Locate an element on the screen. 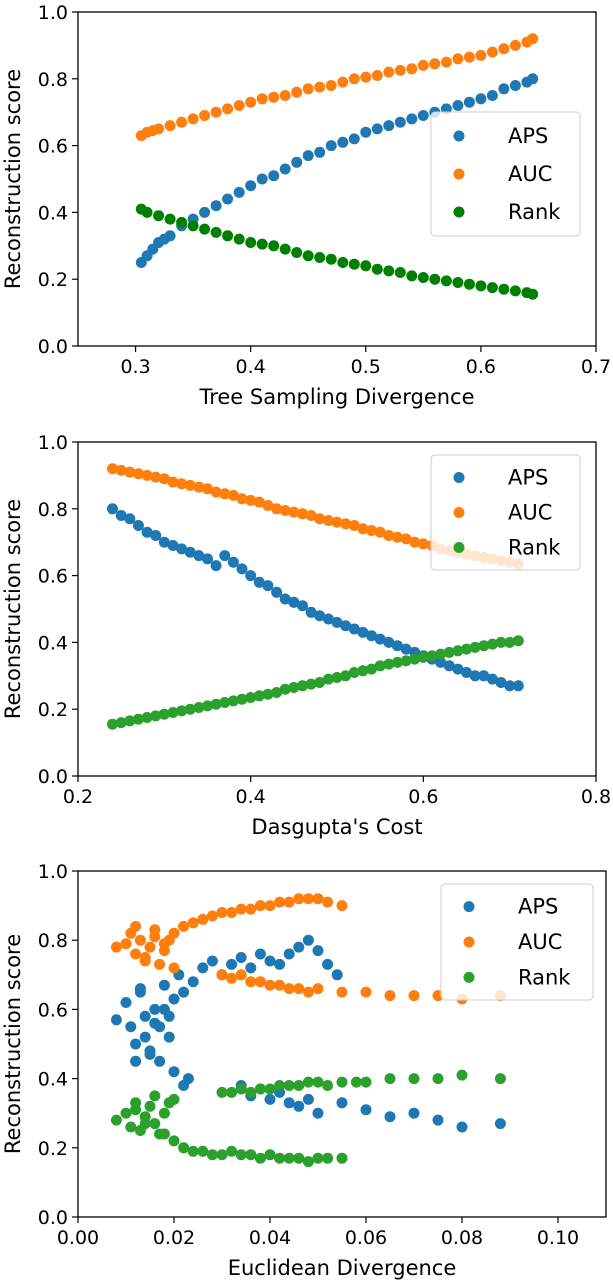 This screenshot has height=1282, width=613. x-tick-label: 0.06 is located at coordinates (366, 1238).